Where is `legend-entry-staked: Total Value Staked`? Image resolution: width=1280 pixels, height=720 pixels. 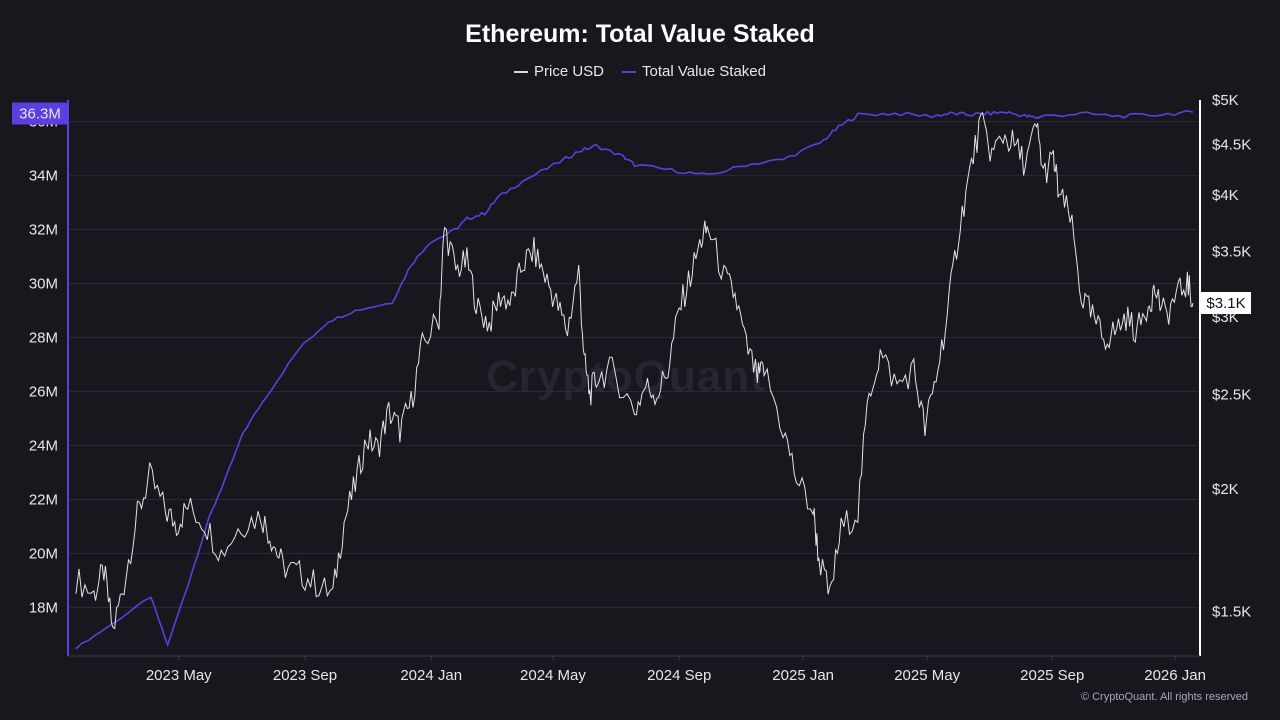
legend-entry-staked: Total Value Staked is located at coordinates (694, 71).